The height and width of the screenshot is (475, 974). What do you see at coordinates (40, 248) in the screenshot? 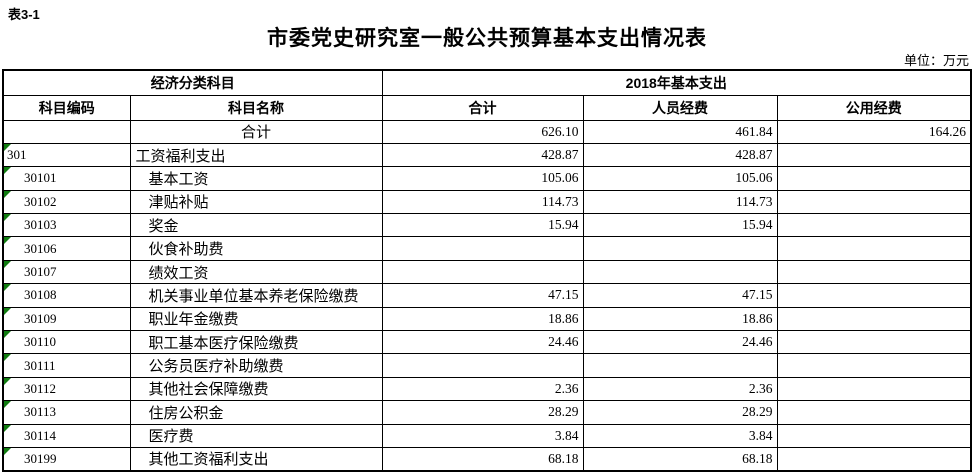
I see `subject-code: 30106` at bounding box center [40, 248].